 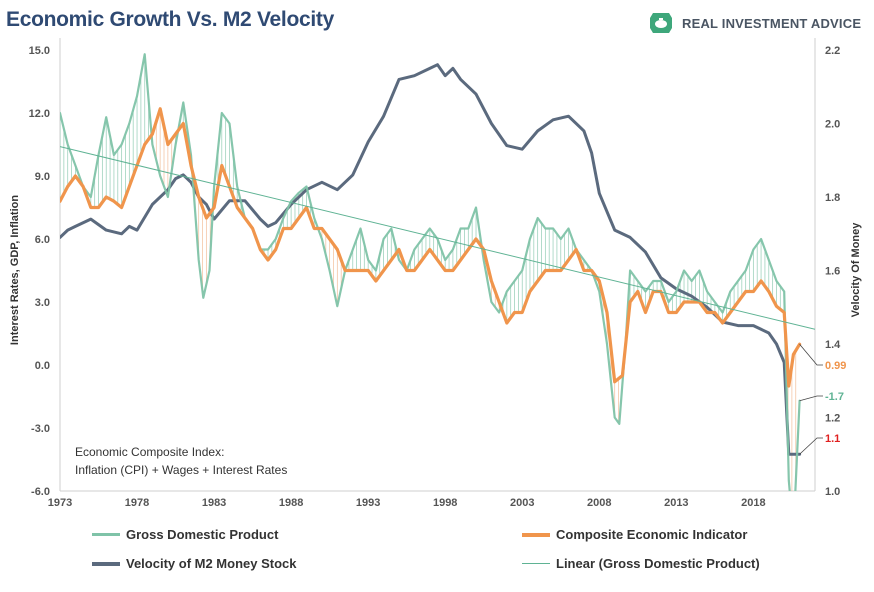 I want to click on end-label-composite-leader, so click(x=811, y=354).